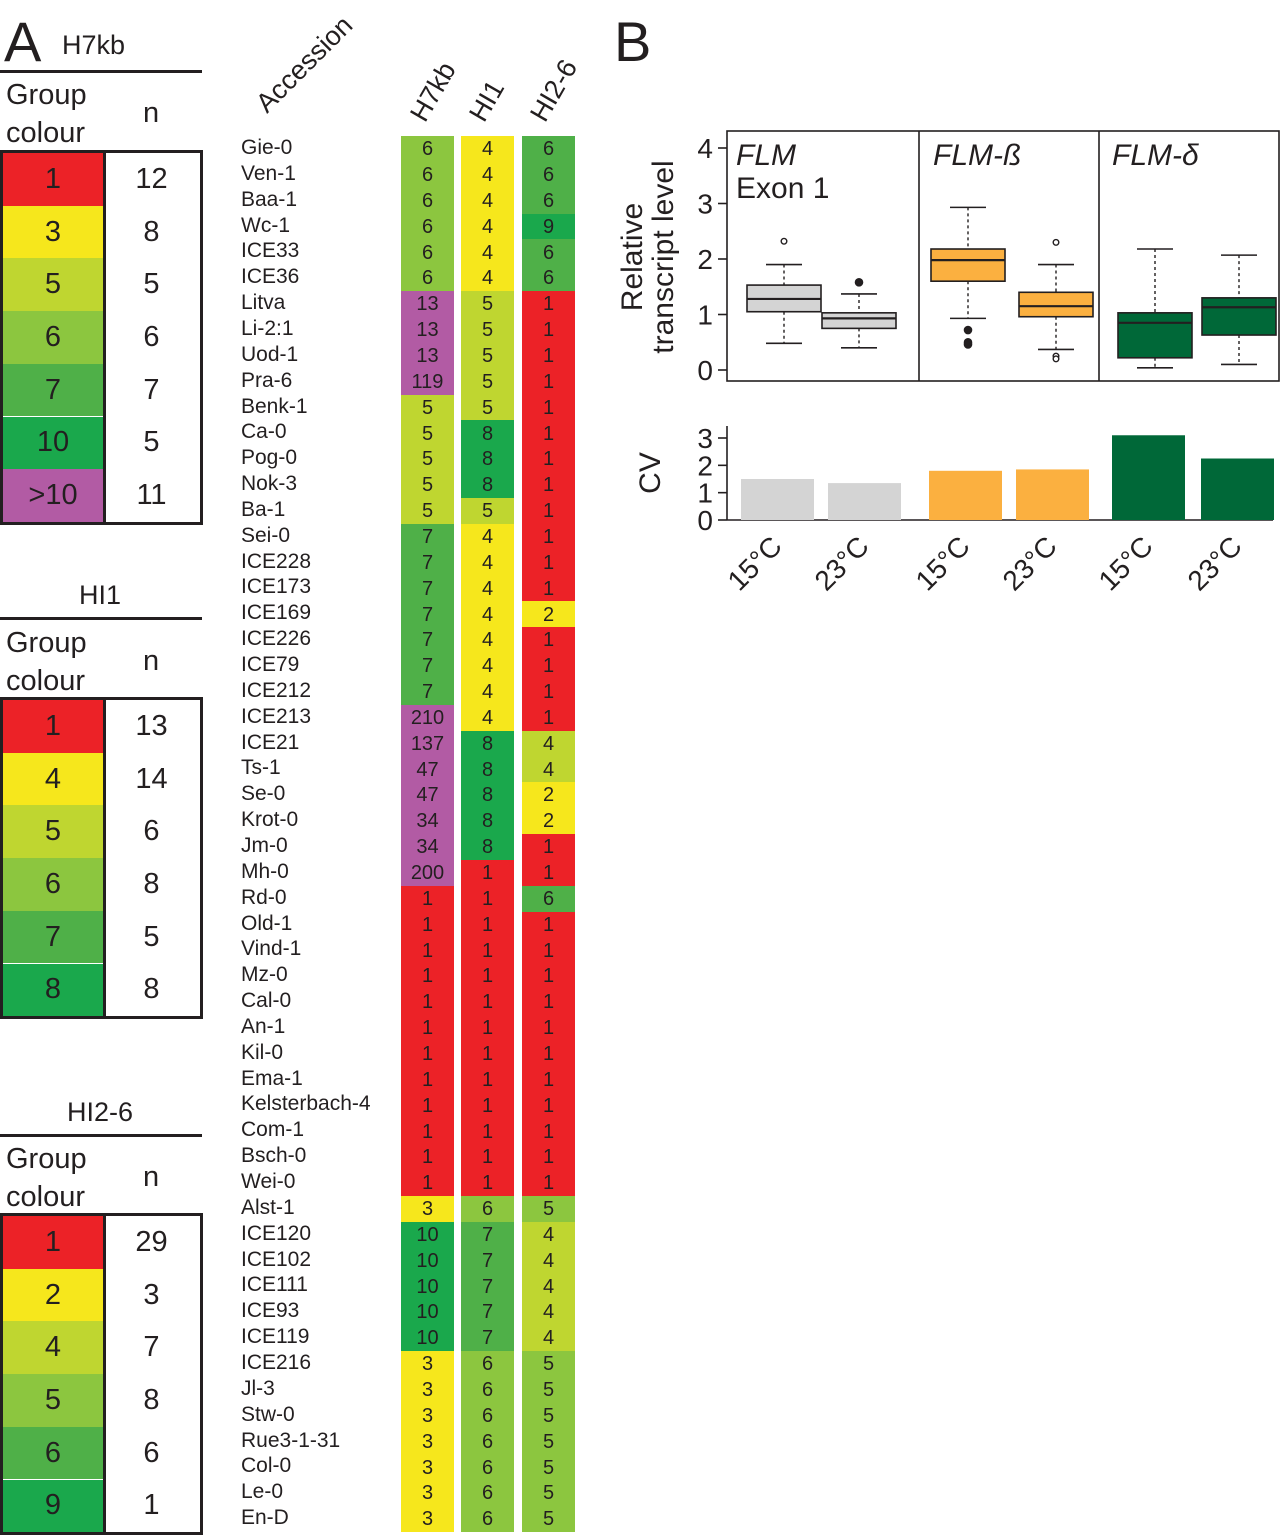 The image size is (1286, 1539). What do you see at coordinates (276, 1259) in the screenshot?
I see `accession-name: ICE102` at bounding box center [276, 1259].